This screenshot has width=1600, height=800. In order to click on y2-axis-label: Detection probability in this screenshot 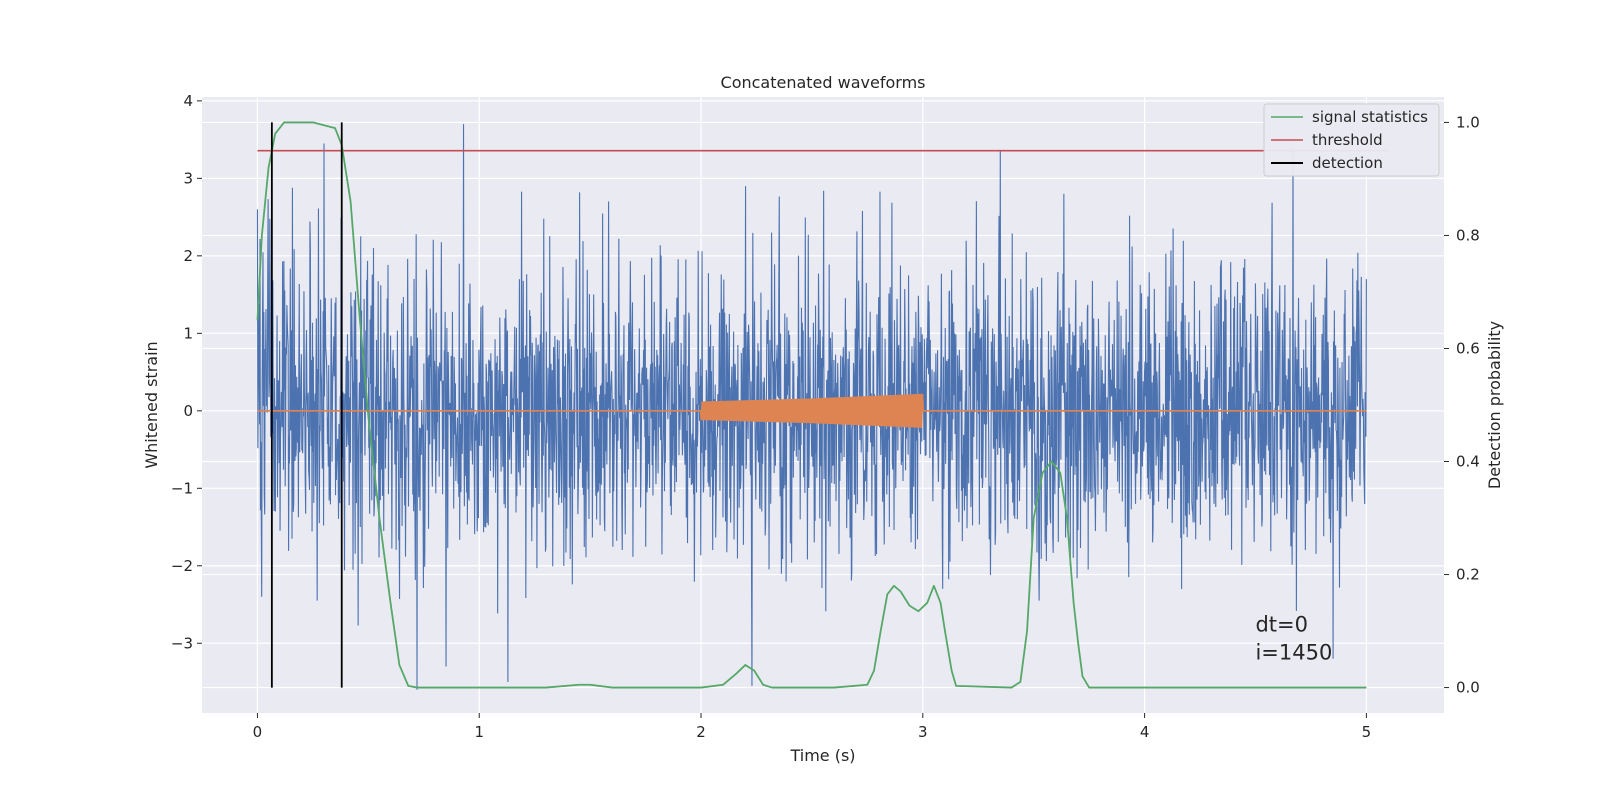, I will do `click(1494, 405)`.